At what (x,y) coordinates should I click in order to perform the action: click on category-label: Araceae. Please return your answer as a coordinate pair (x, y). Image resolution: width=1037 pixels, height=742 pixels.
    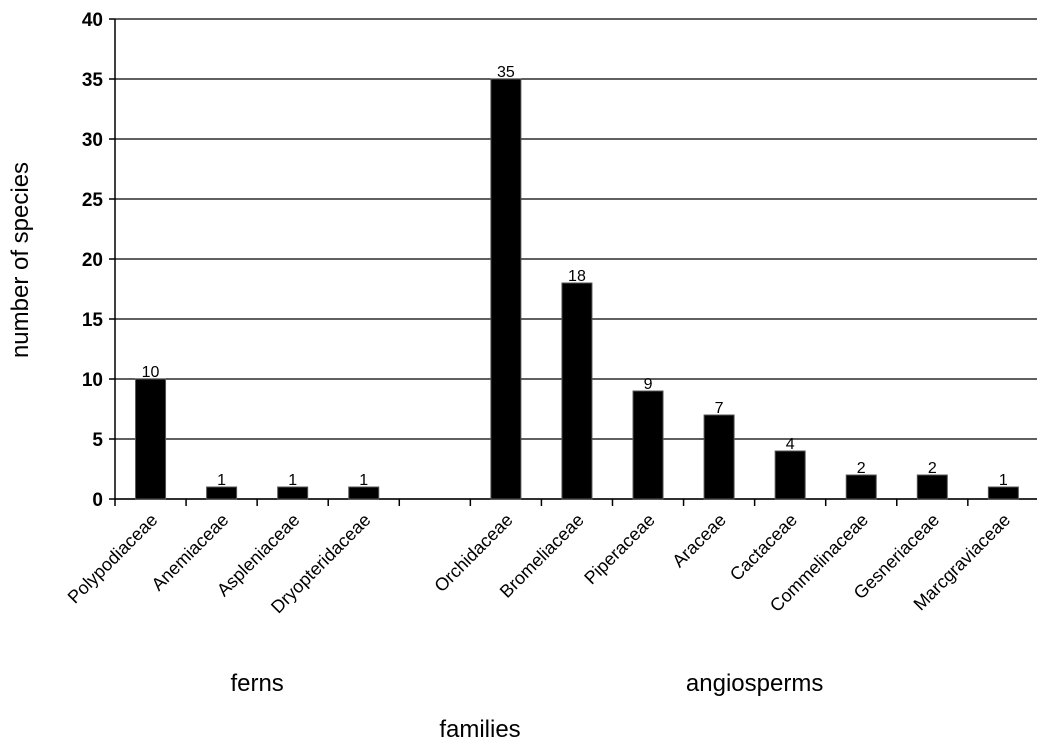
    Looking at the image, I should click on (699, 541).